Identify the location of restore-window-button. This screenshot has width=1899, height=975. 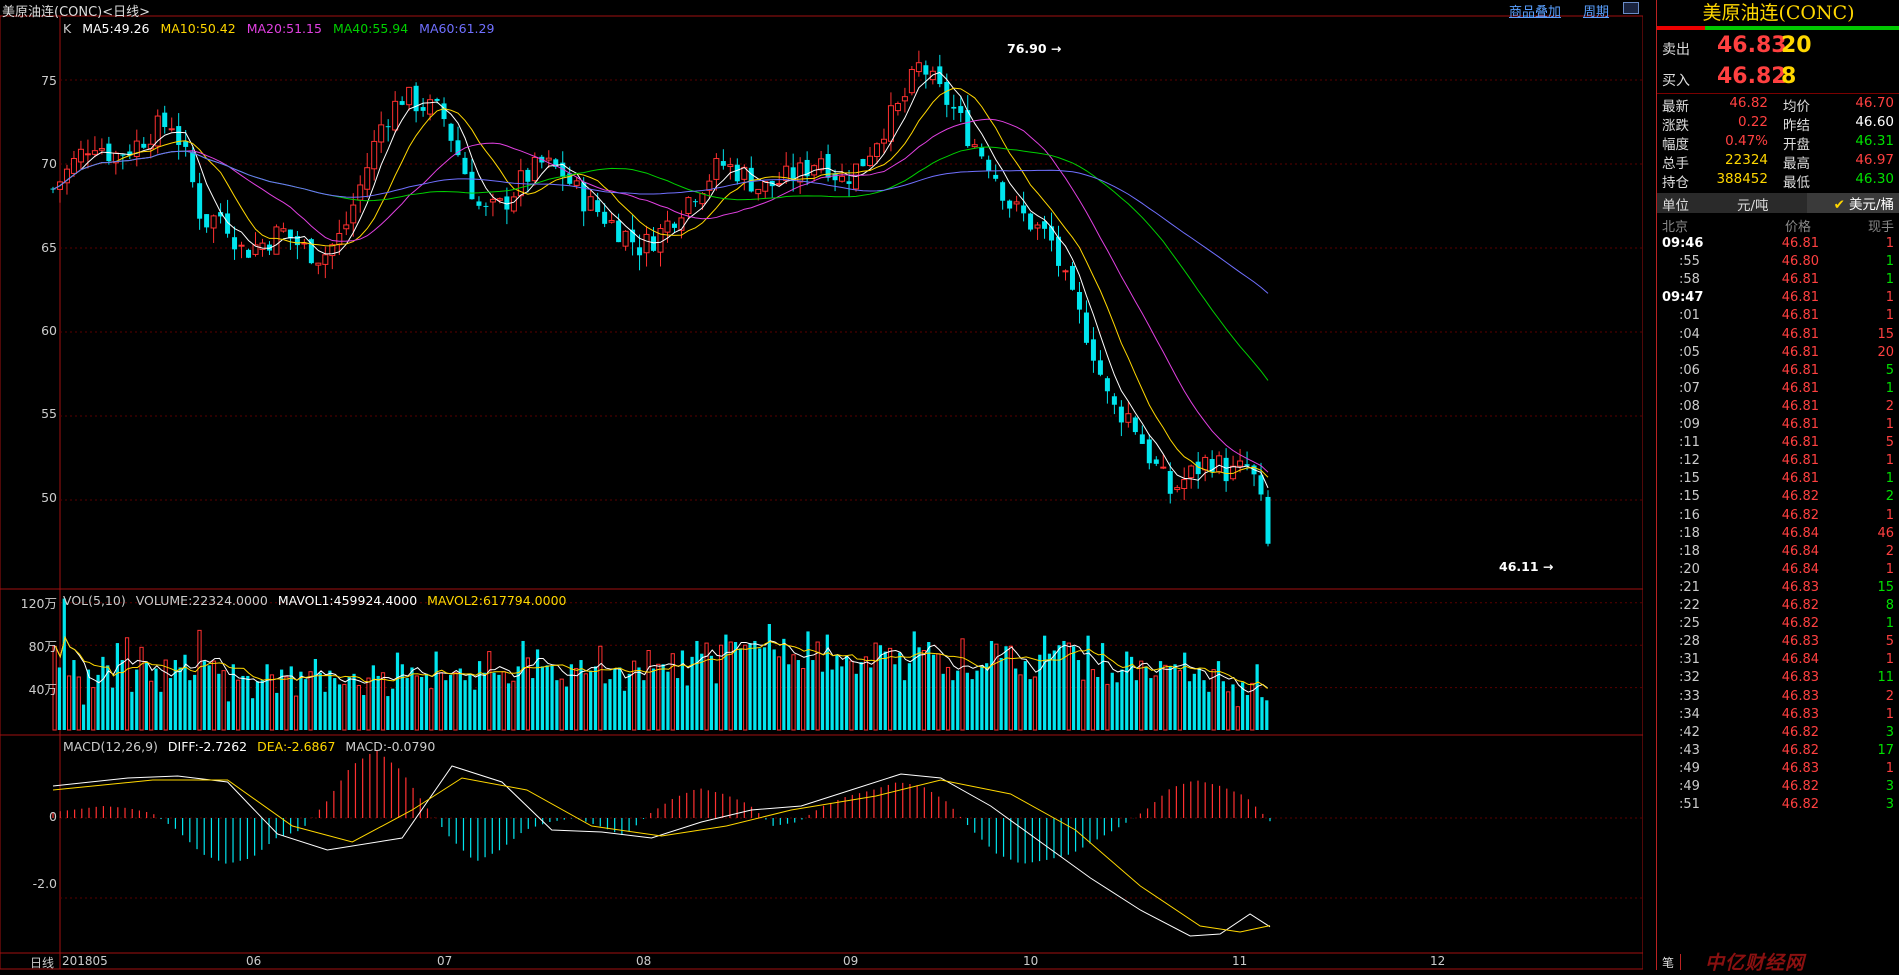
(1631, 8).